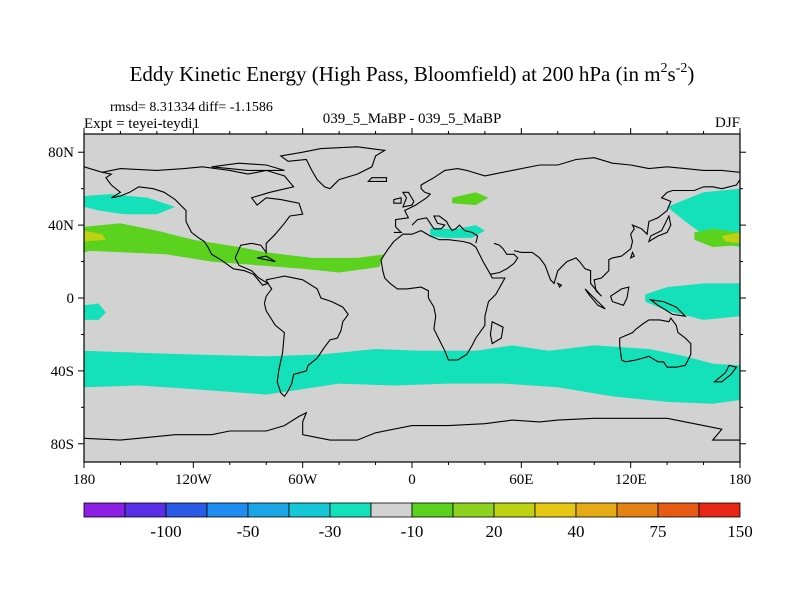 This screenshot has height=600, width=800. Describe the element at coordinates (727, 123) in the screenshot. I see `season-label: DJF` at that location.